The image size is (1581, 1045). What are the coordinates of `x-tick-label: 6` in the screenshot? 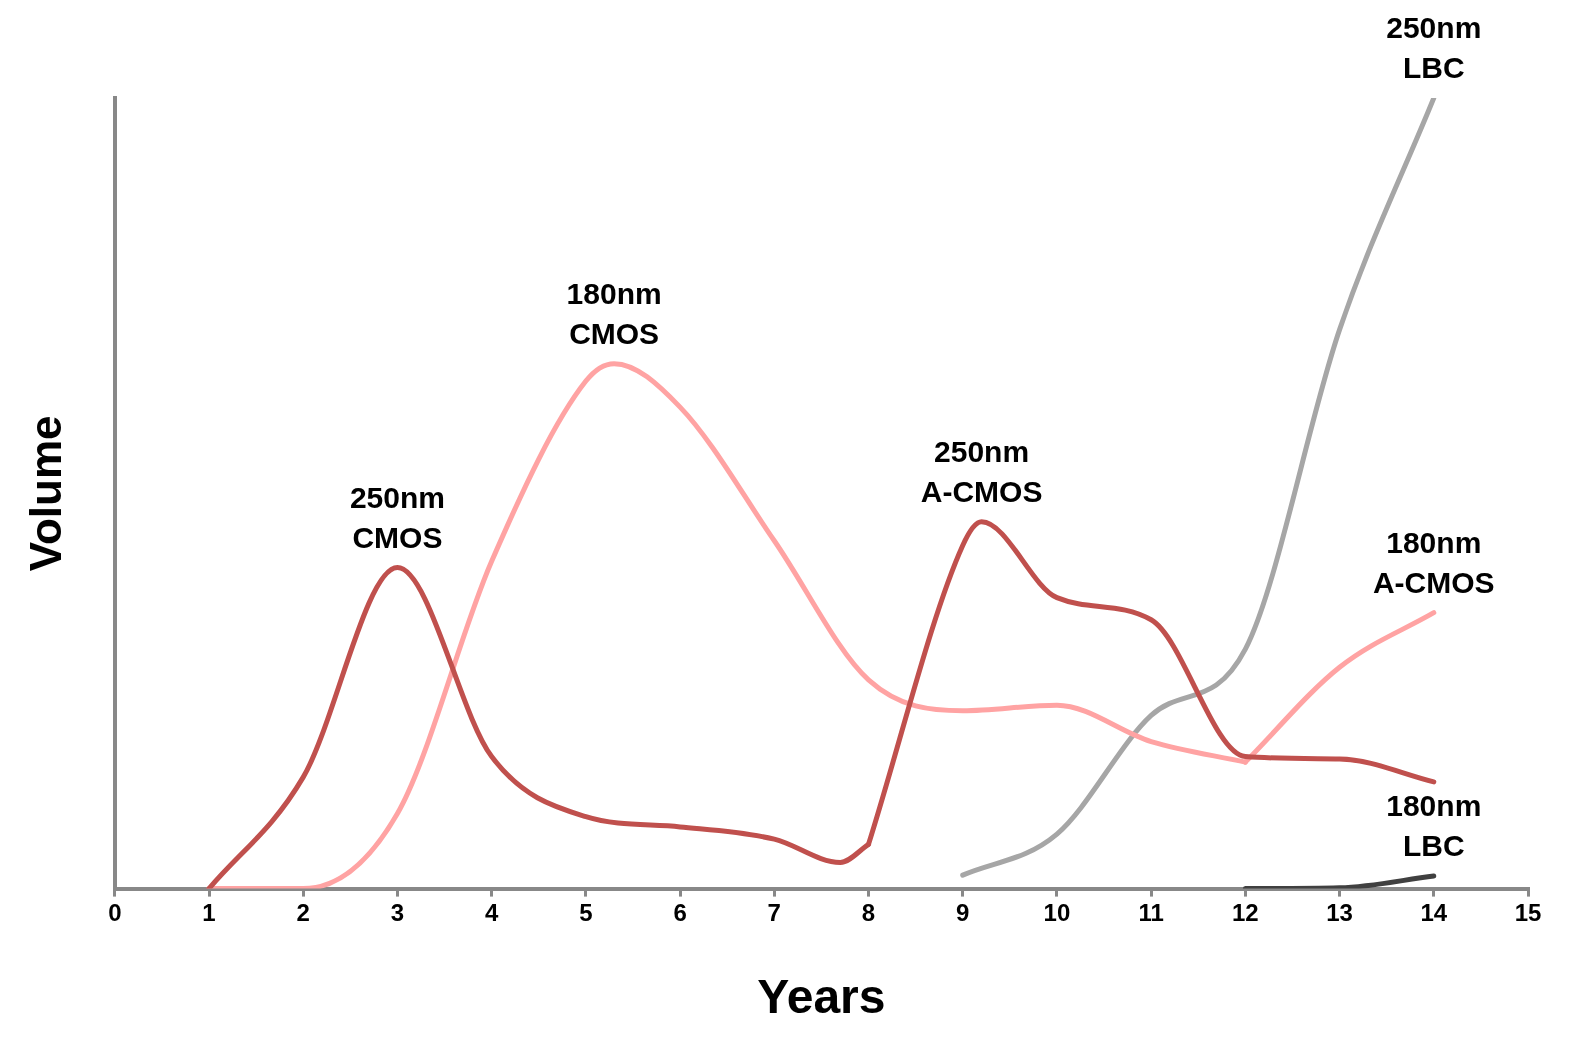 It's located at (680, 912).